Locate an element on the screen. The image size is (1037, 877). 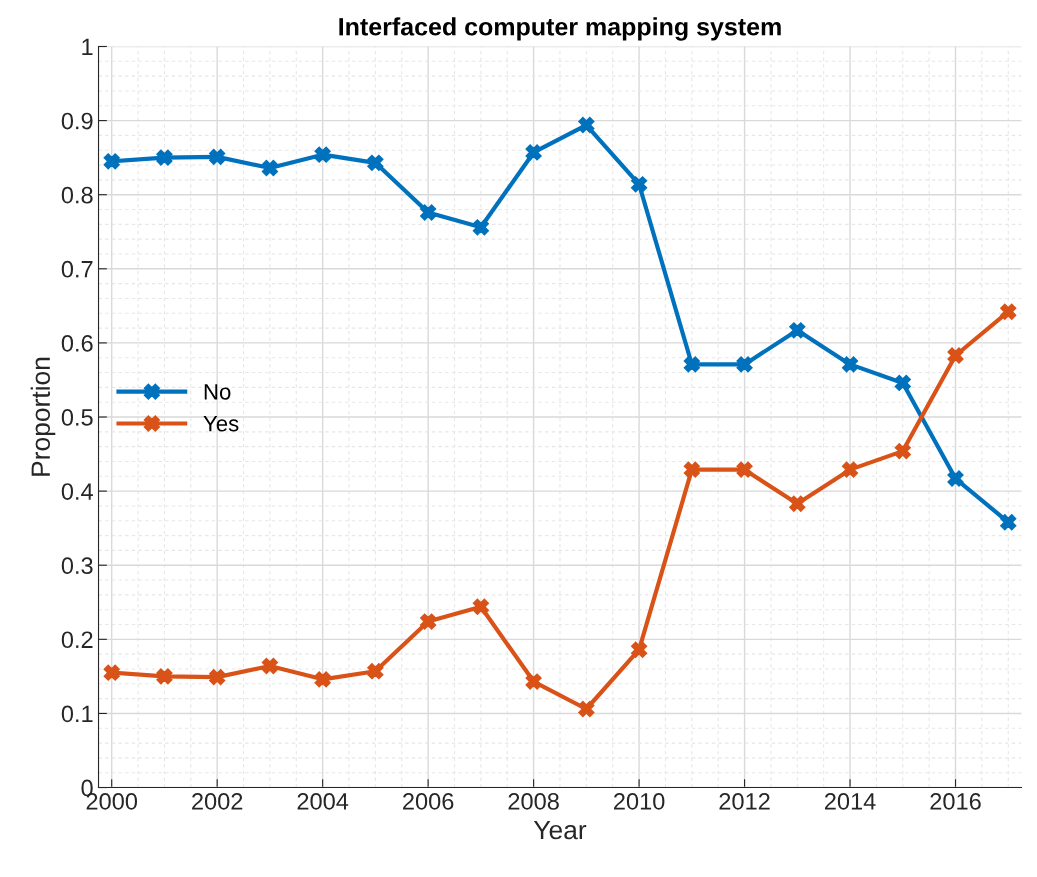
x-tick-label: 2012 is located at coordinates (744, 801).